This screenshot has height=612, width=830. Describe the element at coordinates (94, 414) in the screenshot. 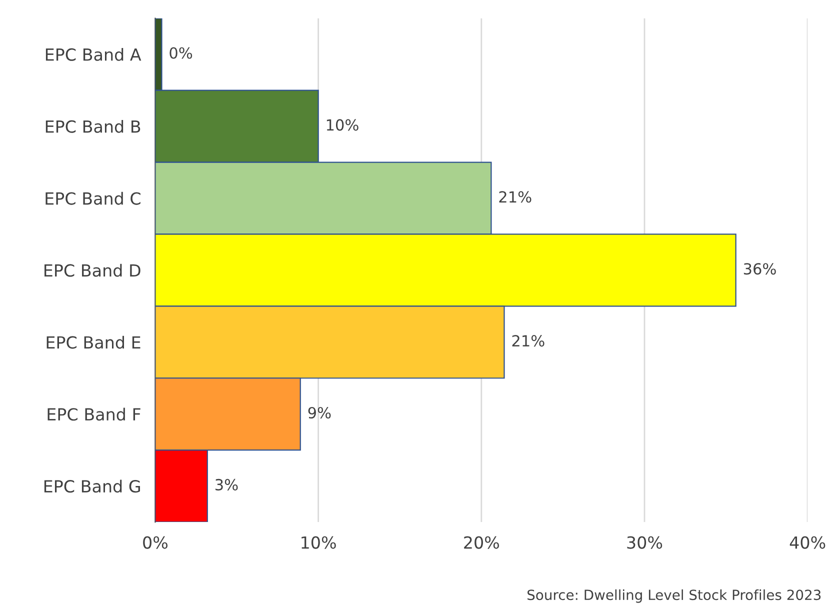

I see `y-tick-label: EPC Band F` at that location.